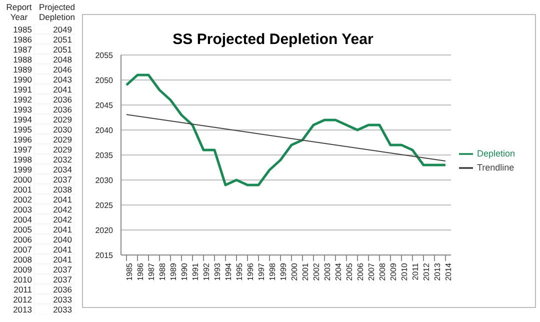 This screenshot has height=322, width=540. I want to click on y-tick-label: 1990, so click(22, 79).